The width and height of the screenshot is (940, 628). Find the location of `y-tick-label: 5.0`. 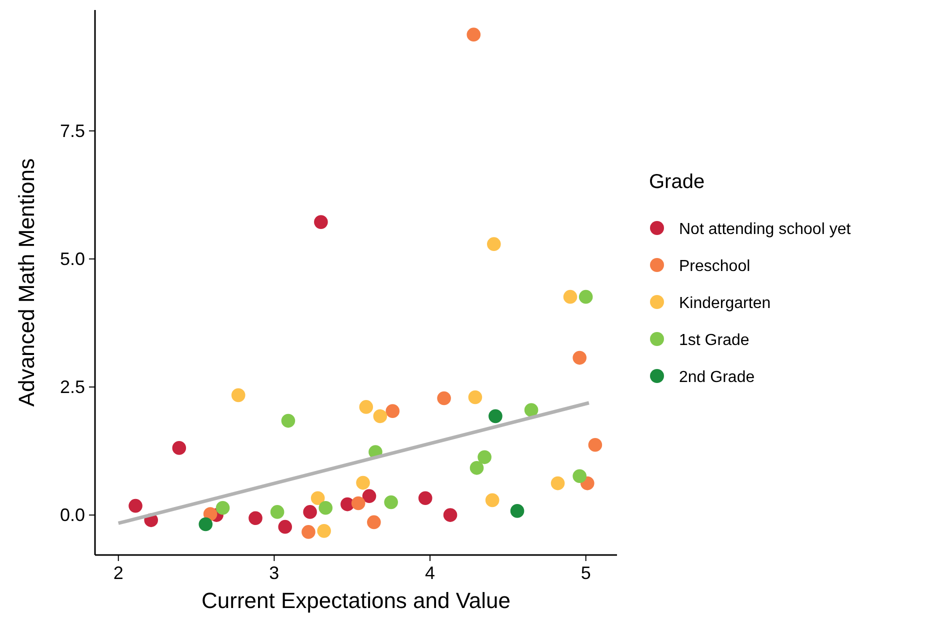

y-tick-label: 5.0 is located at coordinates (72, 258).